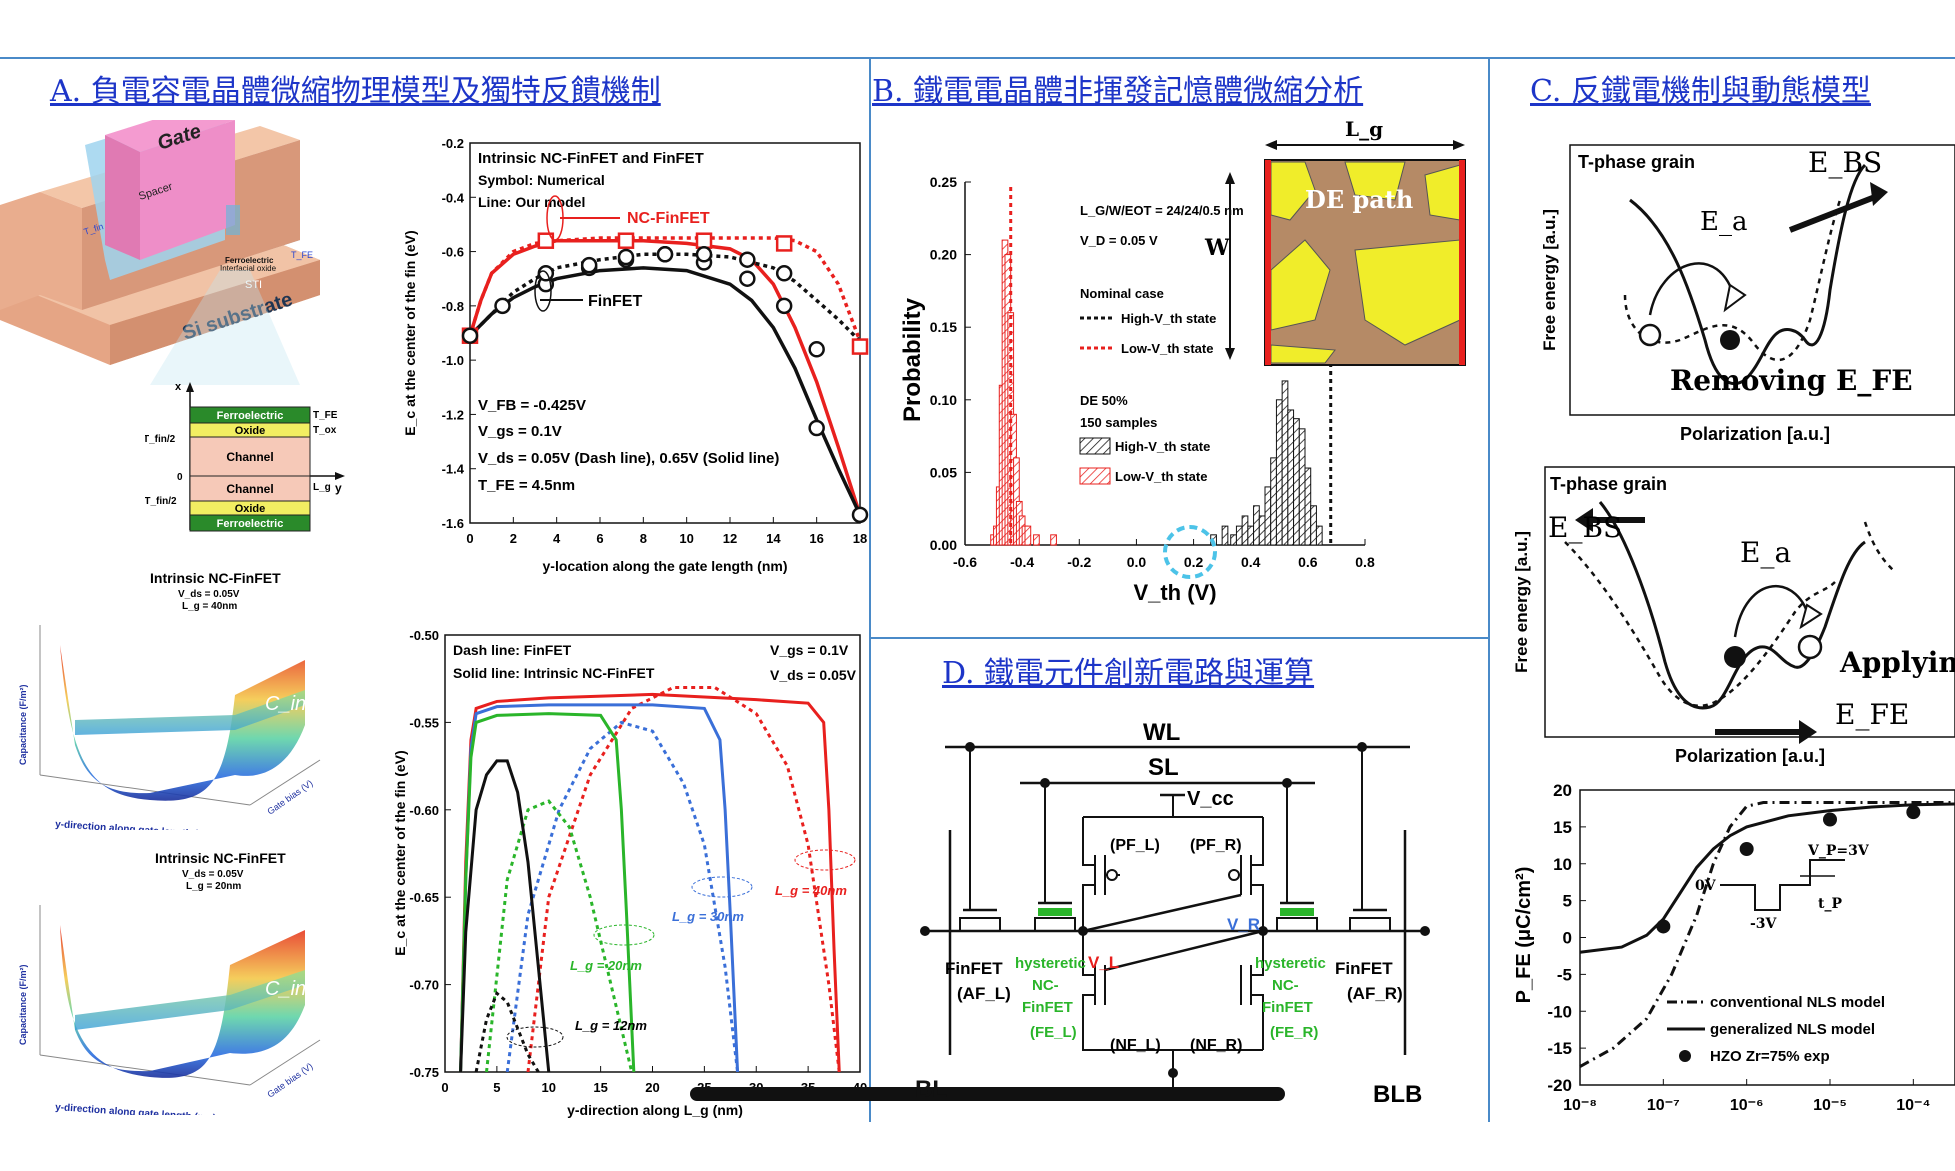 This screenshot has width=1955, height=1171. What do you see at coordinates (444, 1087) in the screenshot?
I see `c2-xtick-label: 0` at bounding box center [444, 1087].